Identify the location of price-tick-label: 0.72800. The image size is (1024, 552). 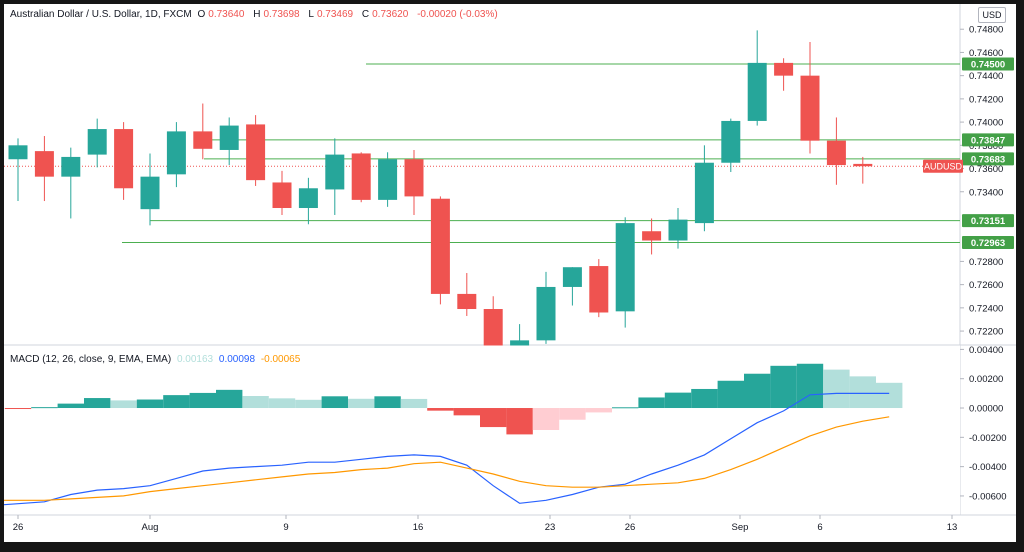
(986, 262).